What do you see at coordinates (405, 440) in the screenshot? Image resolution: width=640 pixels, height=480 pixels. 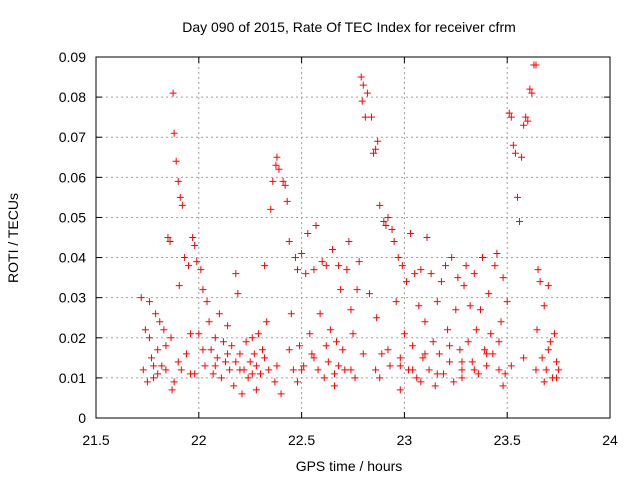 I see `x-tick-label: 23` at bounding box center [405, 440].